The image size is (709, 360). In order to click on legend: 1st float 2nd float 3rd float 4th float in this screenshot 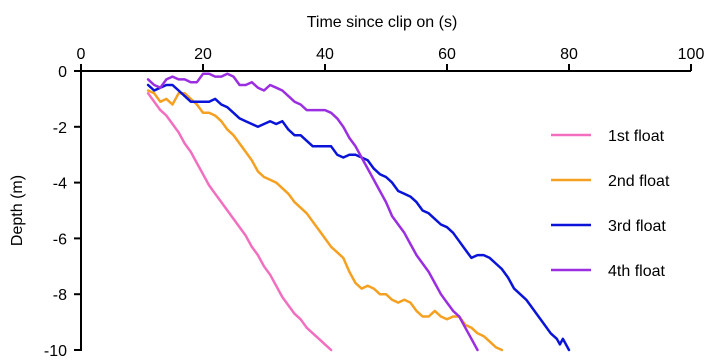, I will do `click(610, 204)`.